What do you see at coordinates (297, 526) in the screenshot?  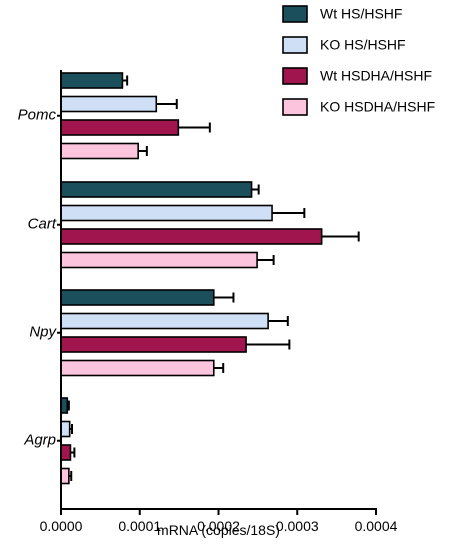 I see `x-tick-label-3: 0.0003` at bounding box center [297, 526].